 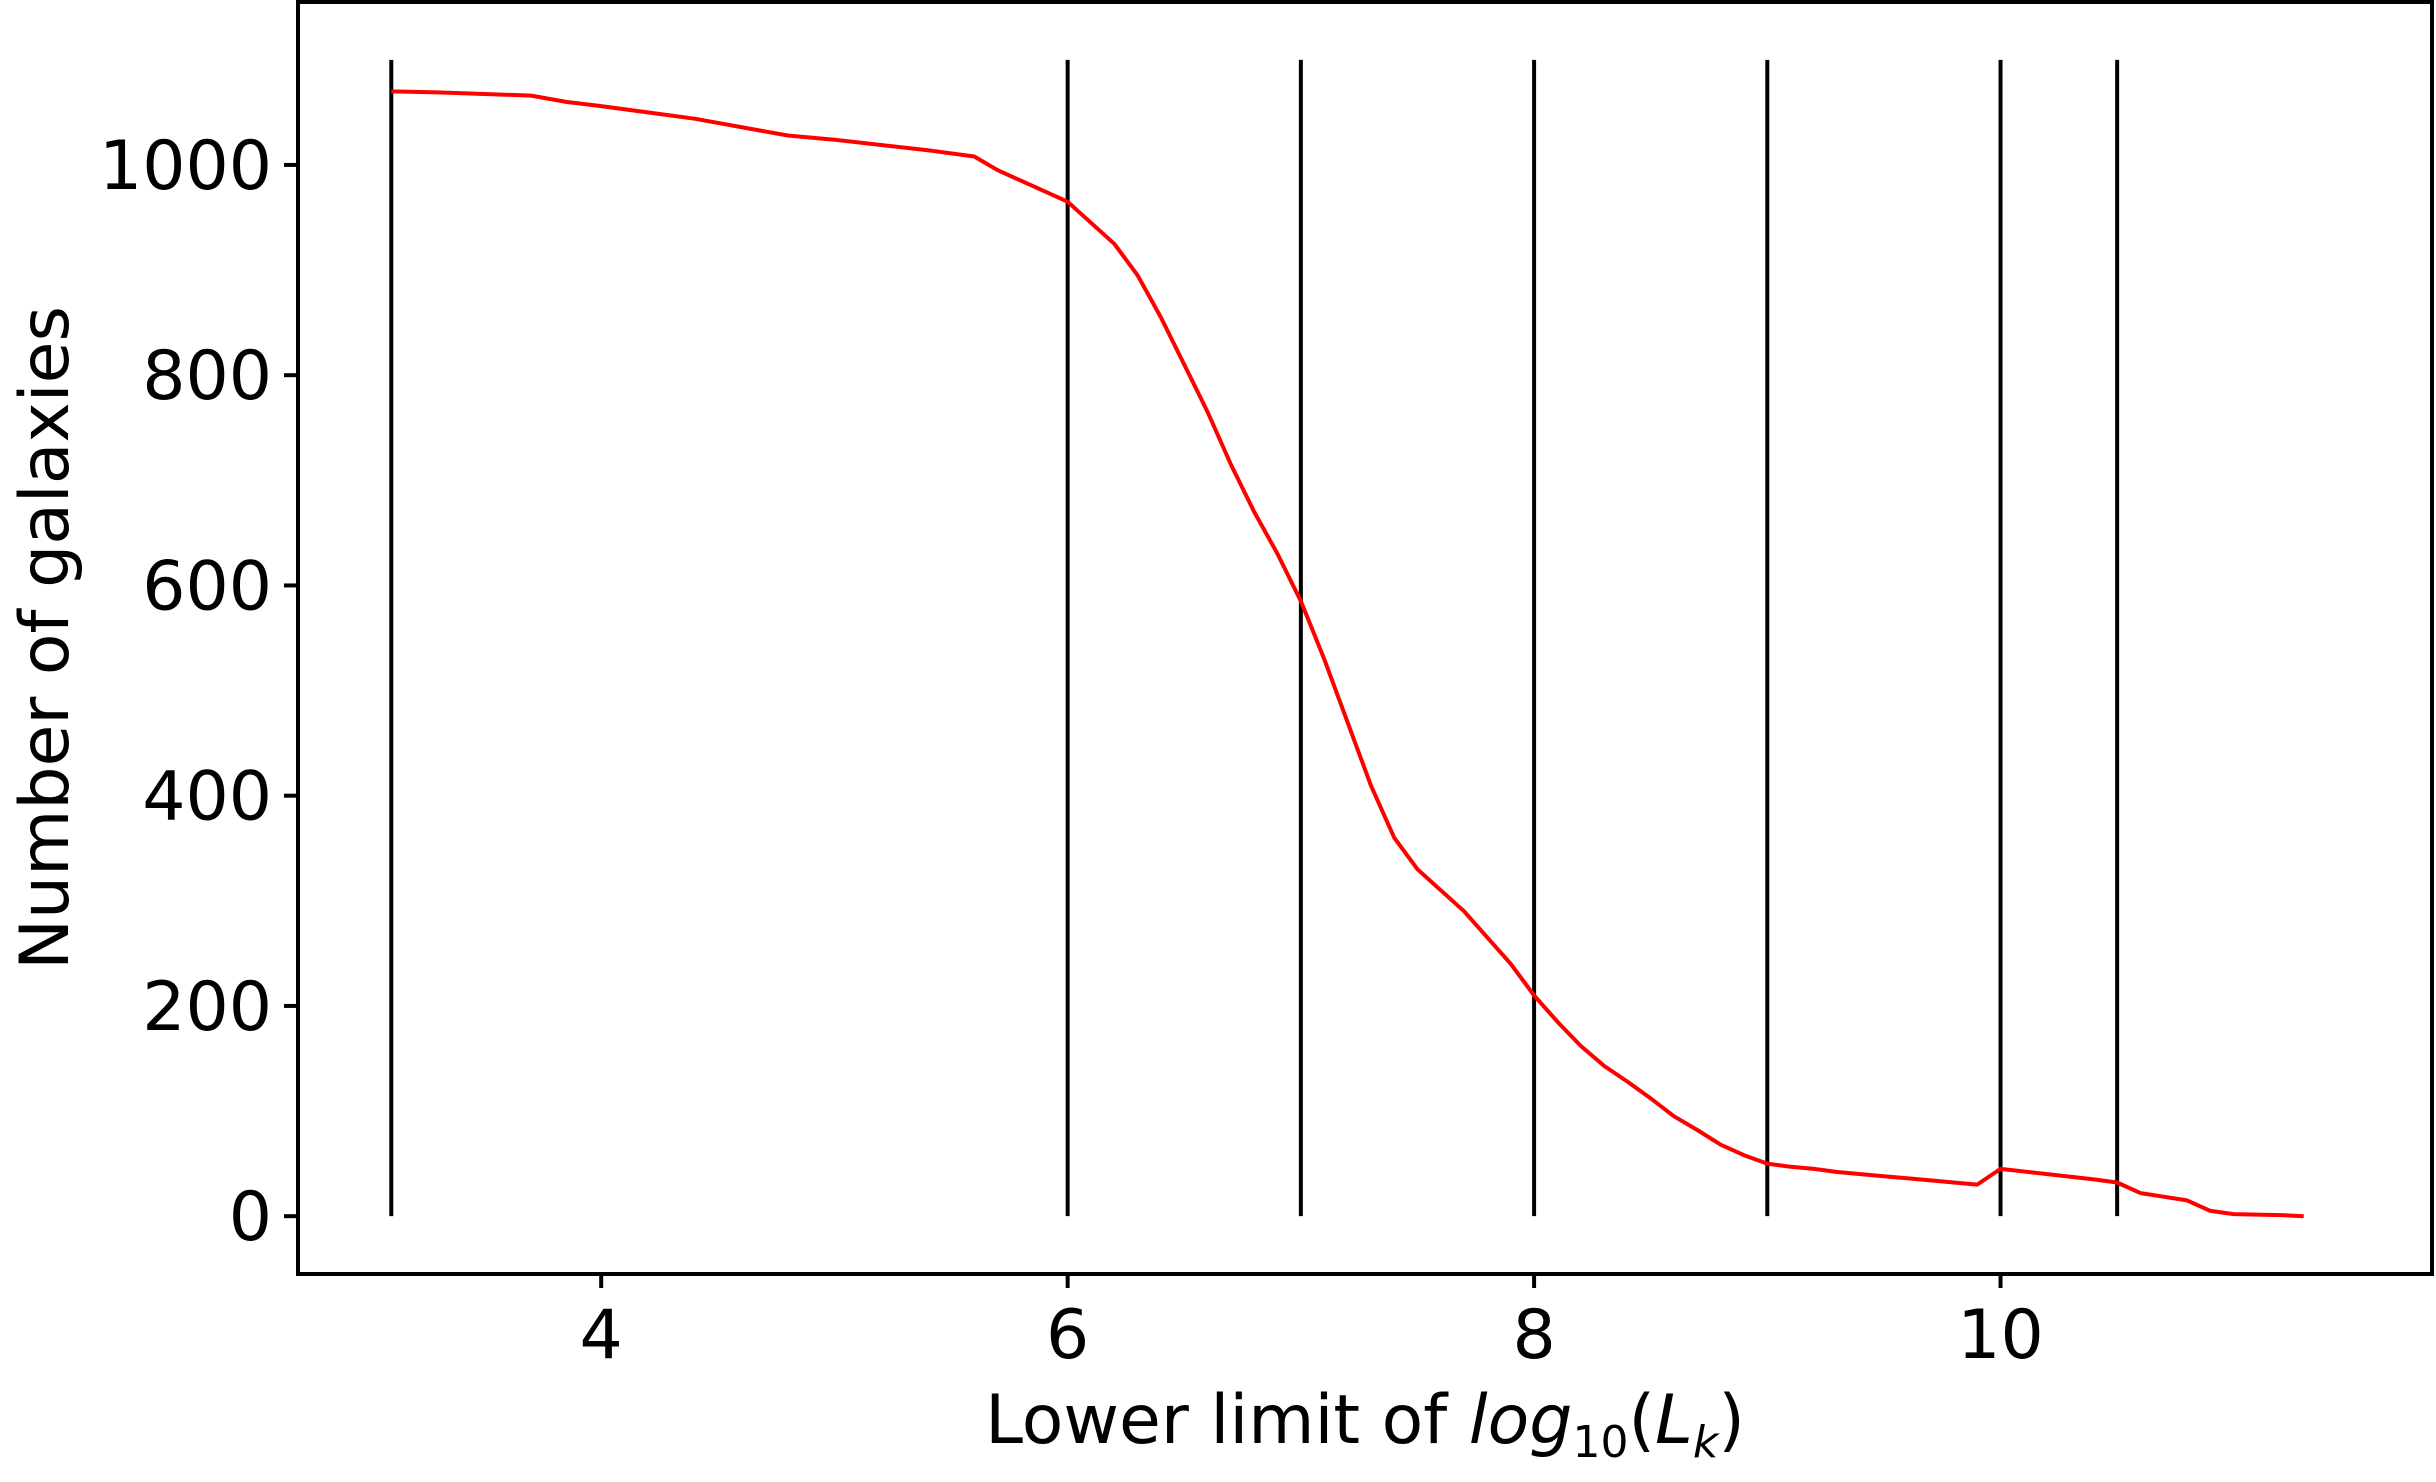 What do you see at coordinates (1227, 1420) in the screenshot?
I see `x-axis-title-prefix: Lower limit of` at bounding box center [1227, 1420].